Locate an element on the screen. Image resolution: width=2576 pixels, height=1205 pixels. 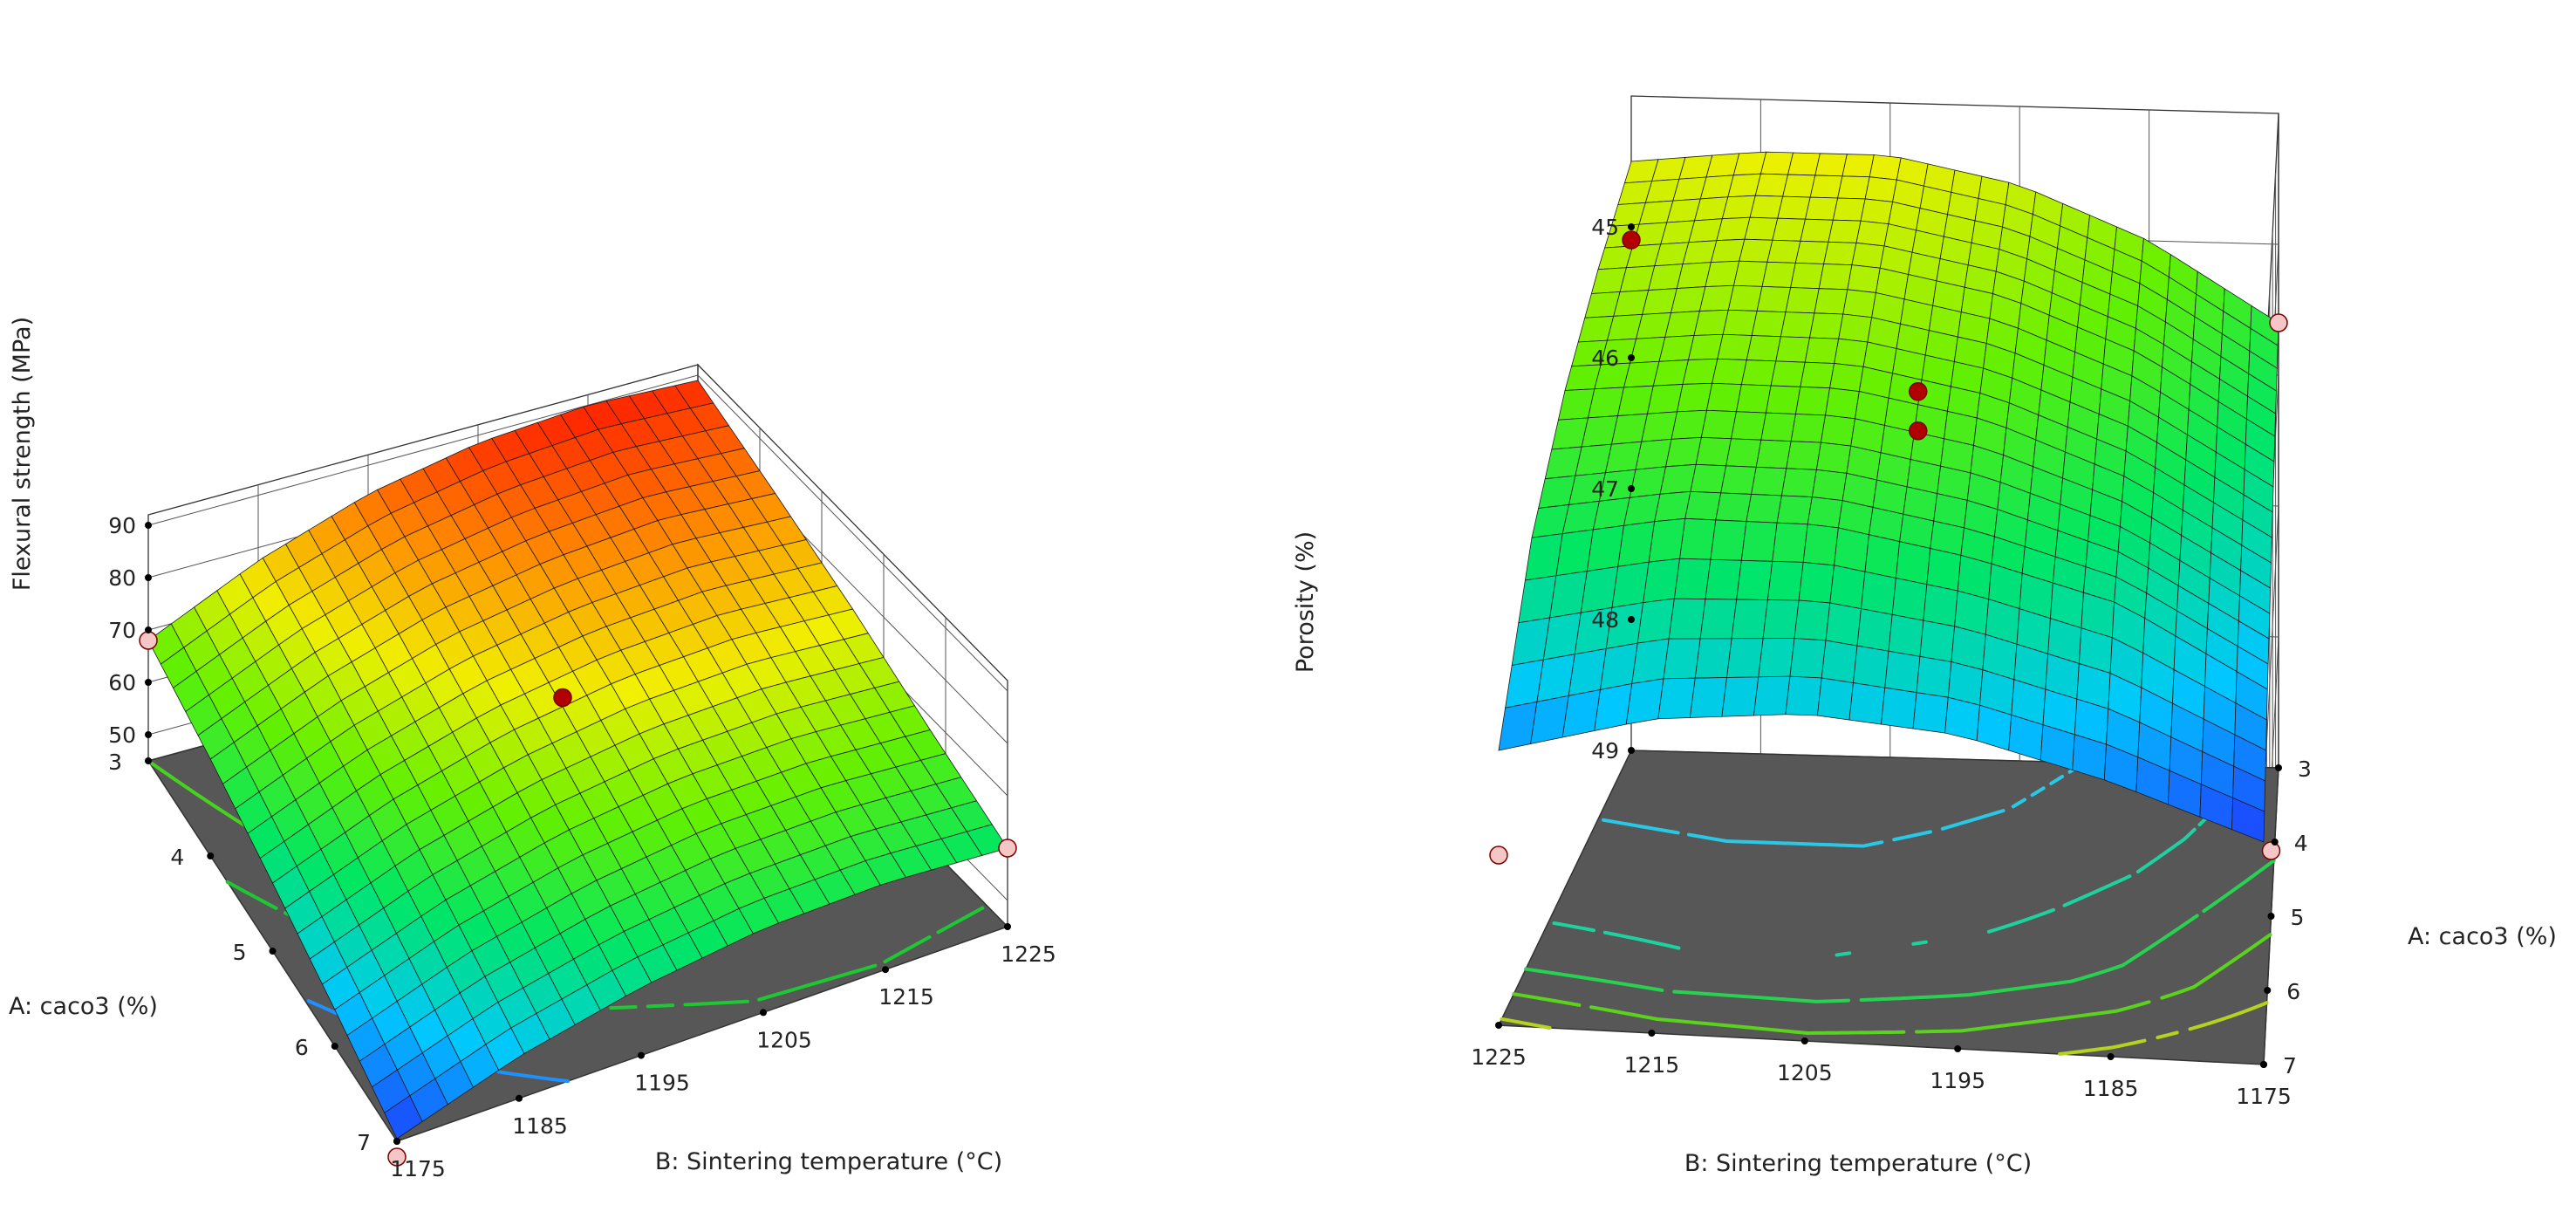
b-tick-label: 1215 is located at coordinates (1652, 1065).